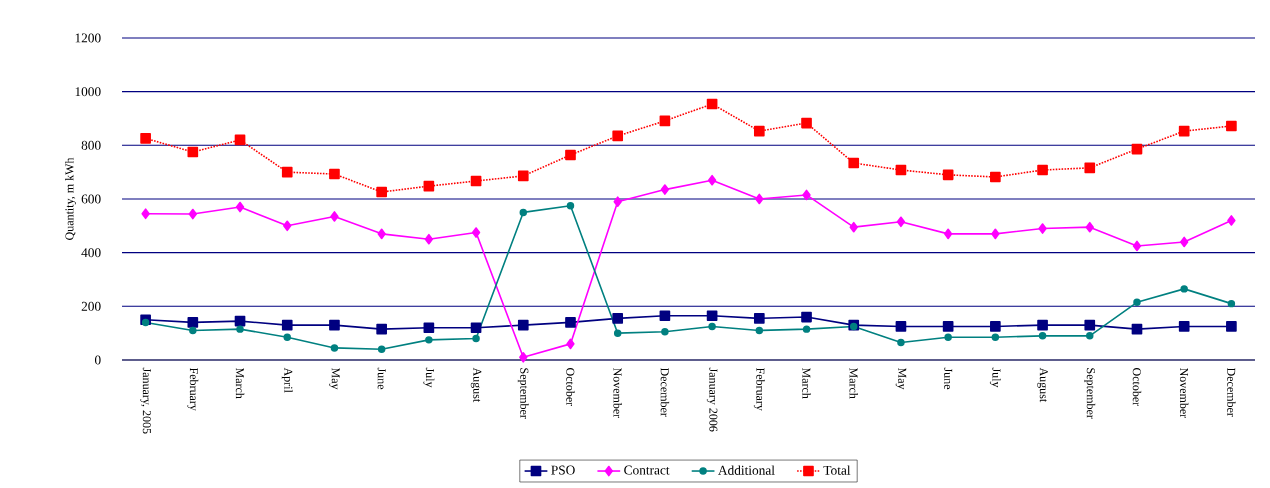  I want to click on y-tick-label: 200, so click(91, 306).